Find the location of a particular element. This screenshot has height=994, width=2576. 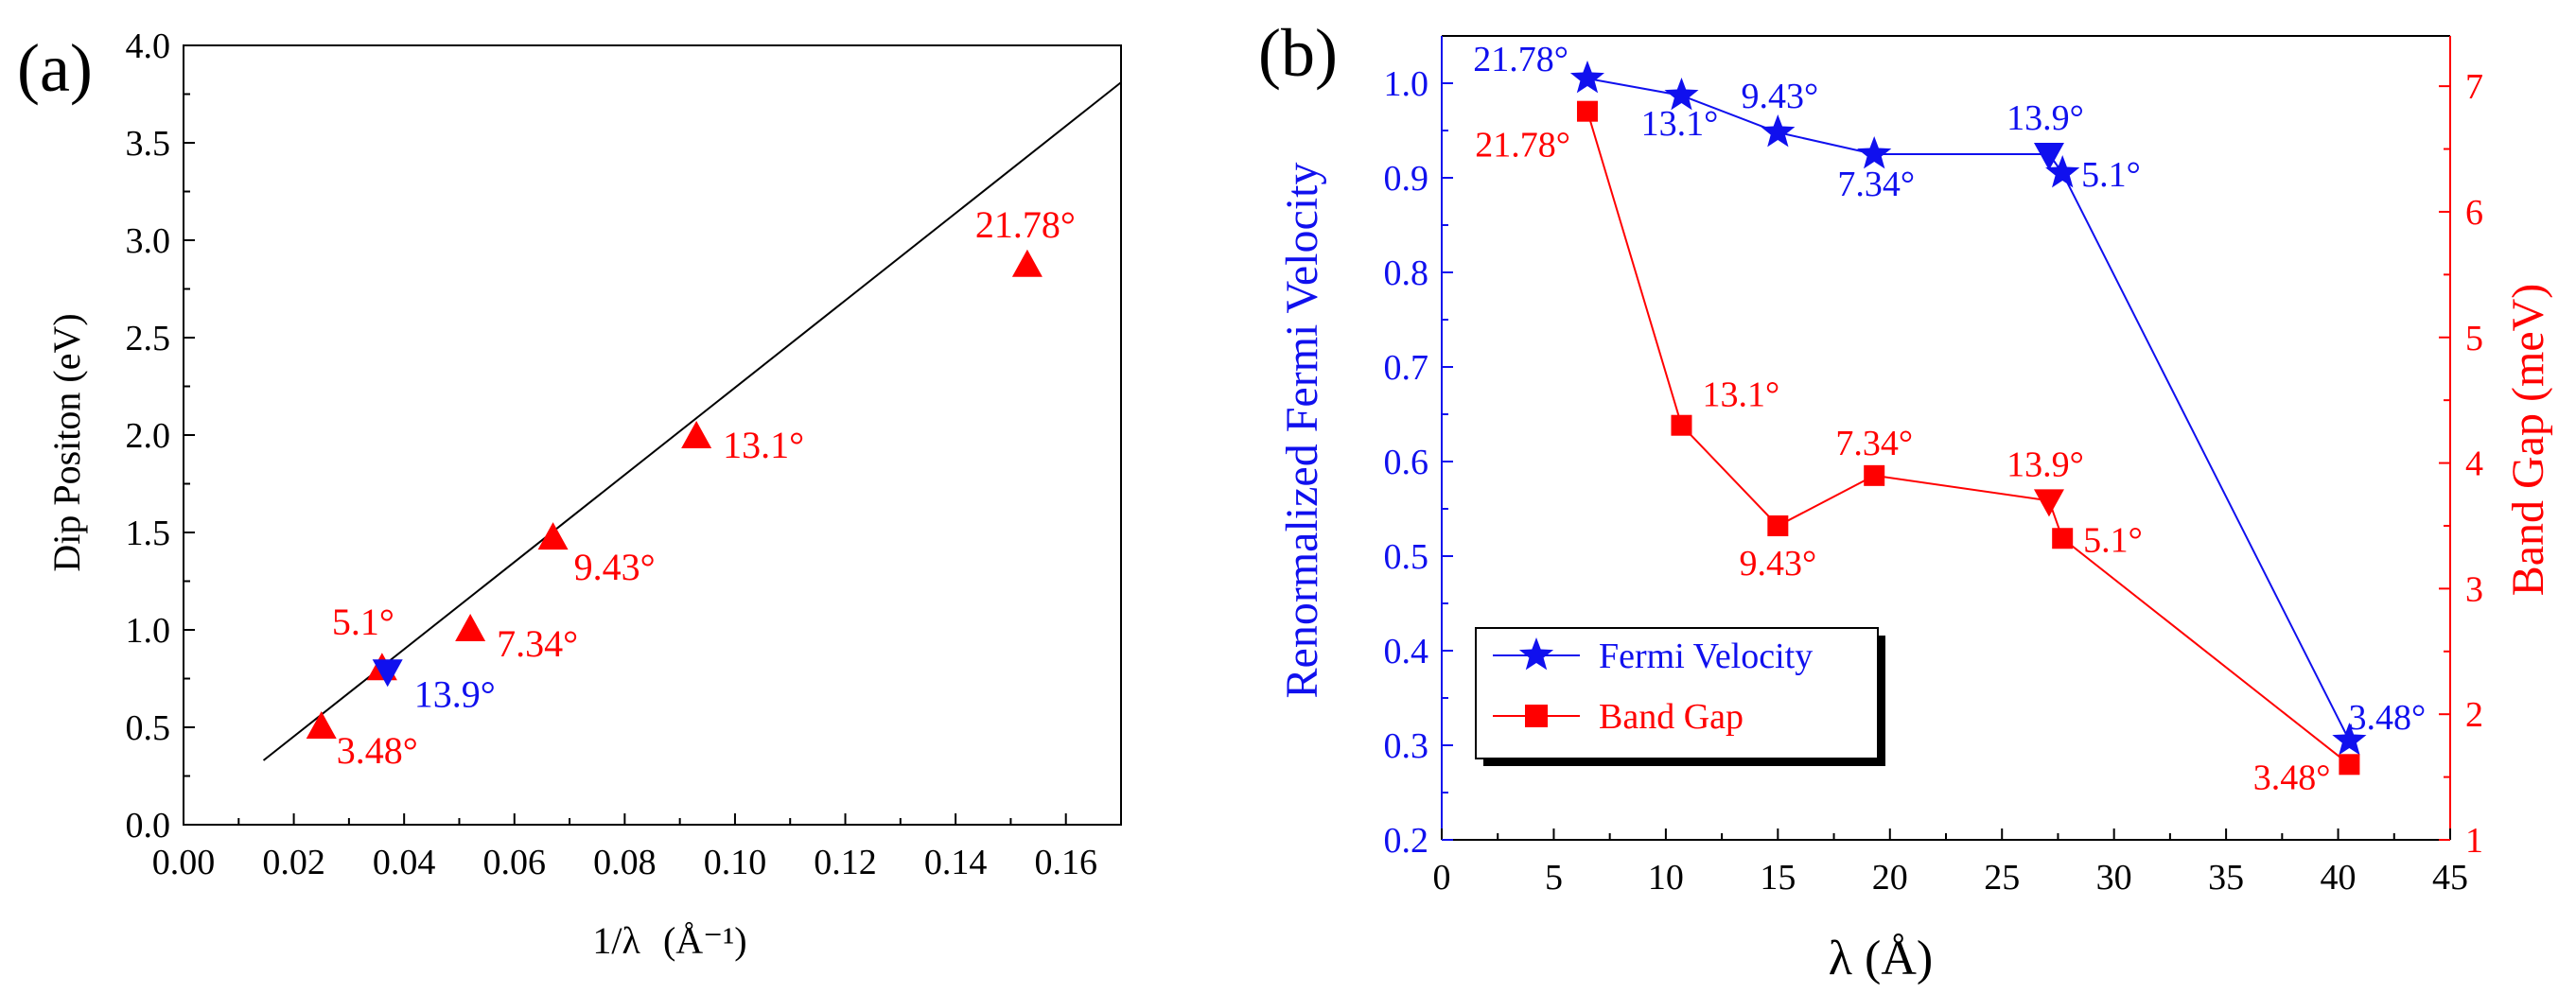

panel-b-ytick-left-label: 0.5 is located at coordinates (1407, 557).